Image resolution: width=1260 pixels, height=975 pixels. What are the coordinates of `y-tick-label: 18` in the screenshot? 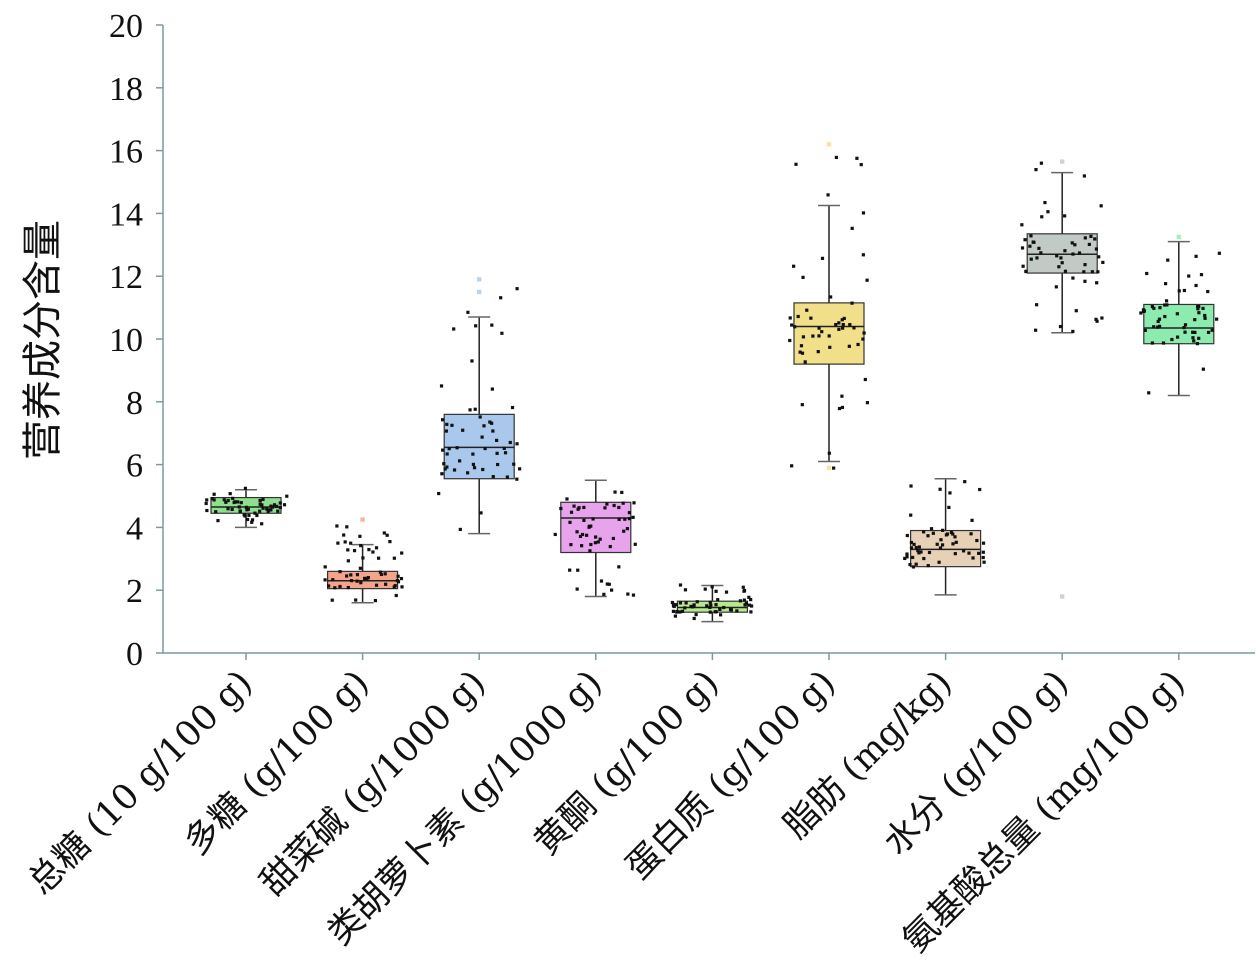 It's located at (126, 89).